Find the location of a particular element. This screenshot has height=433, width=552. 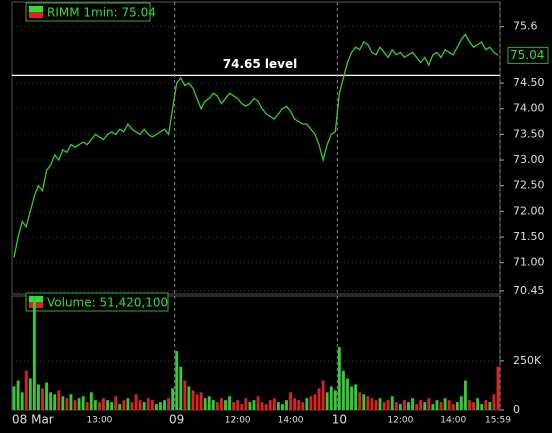

x-tick-label: 09 is located at coordinates (176, 420).